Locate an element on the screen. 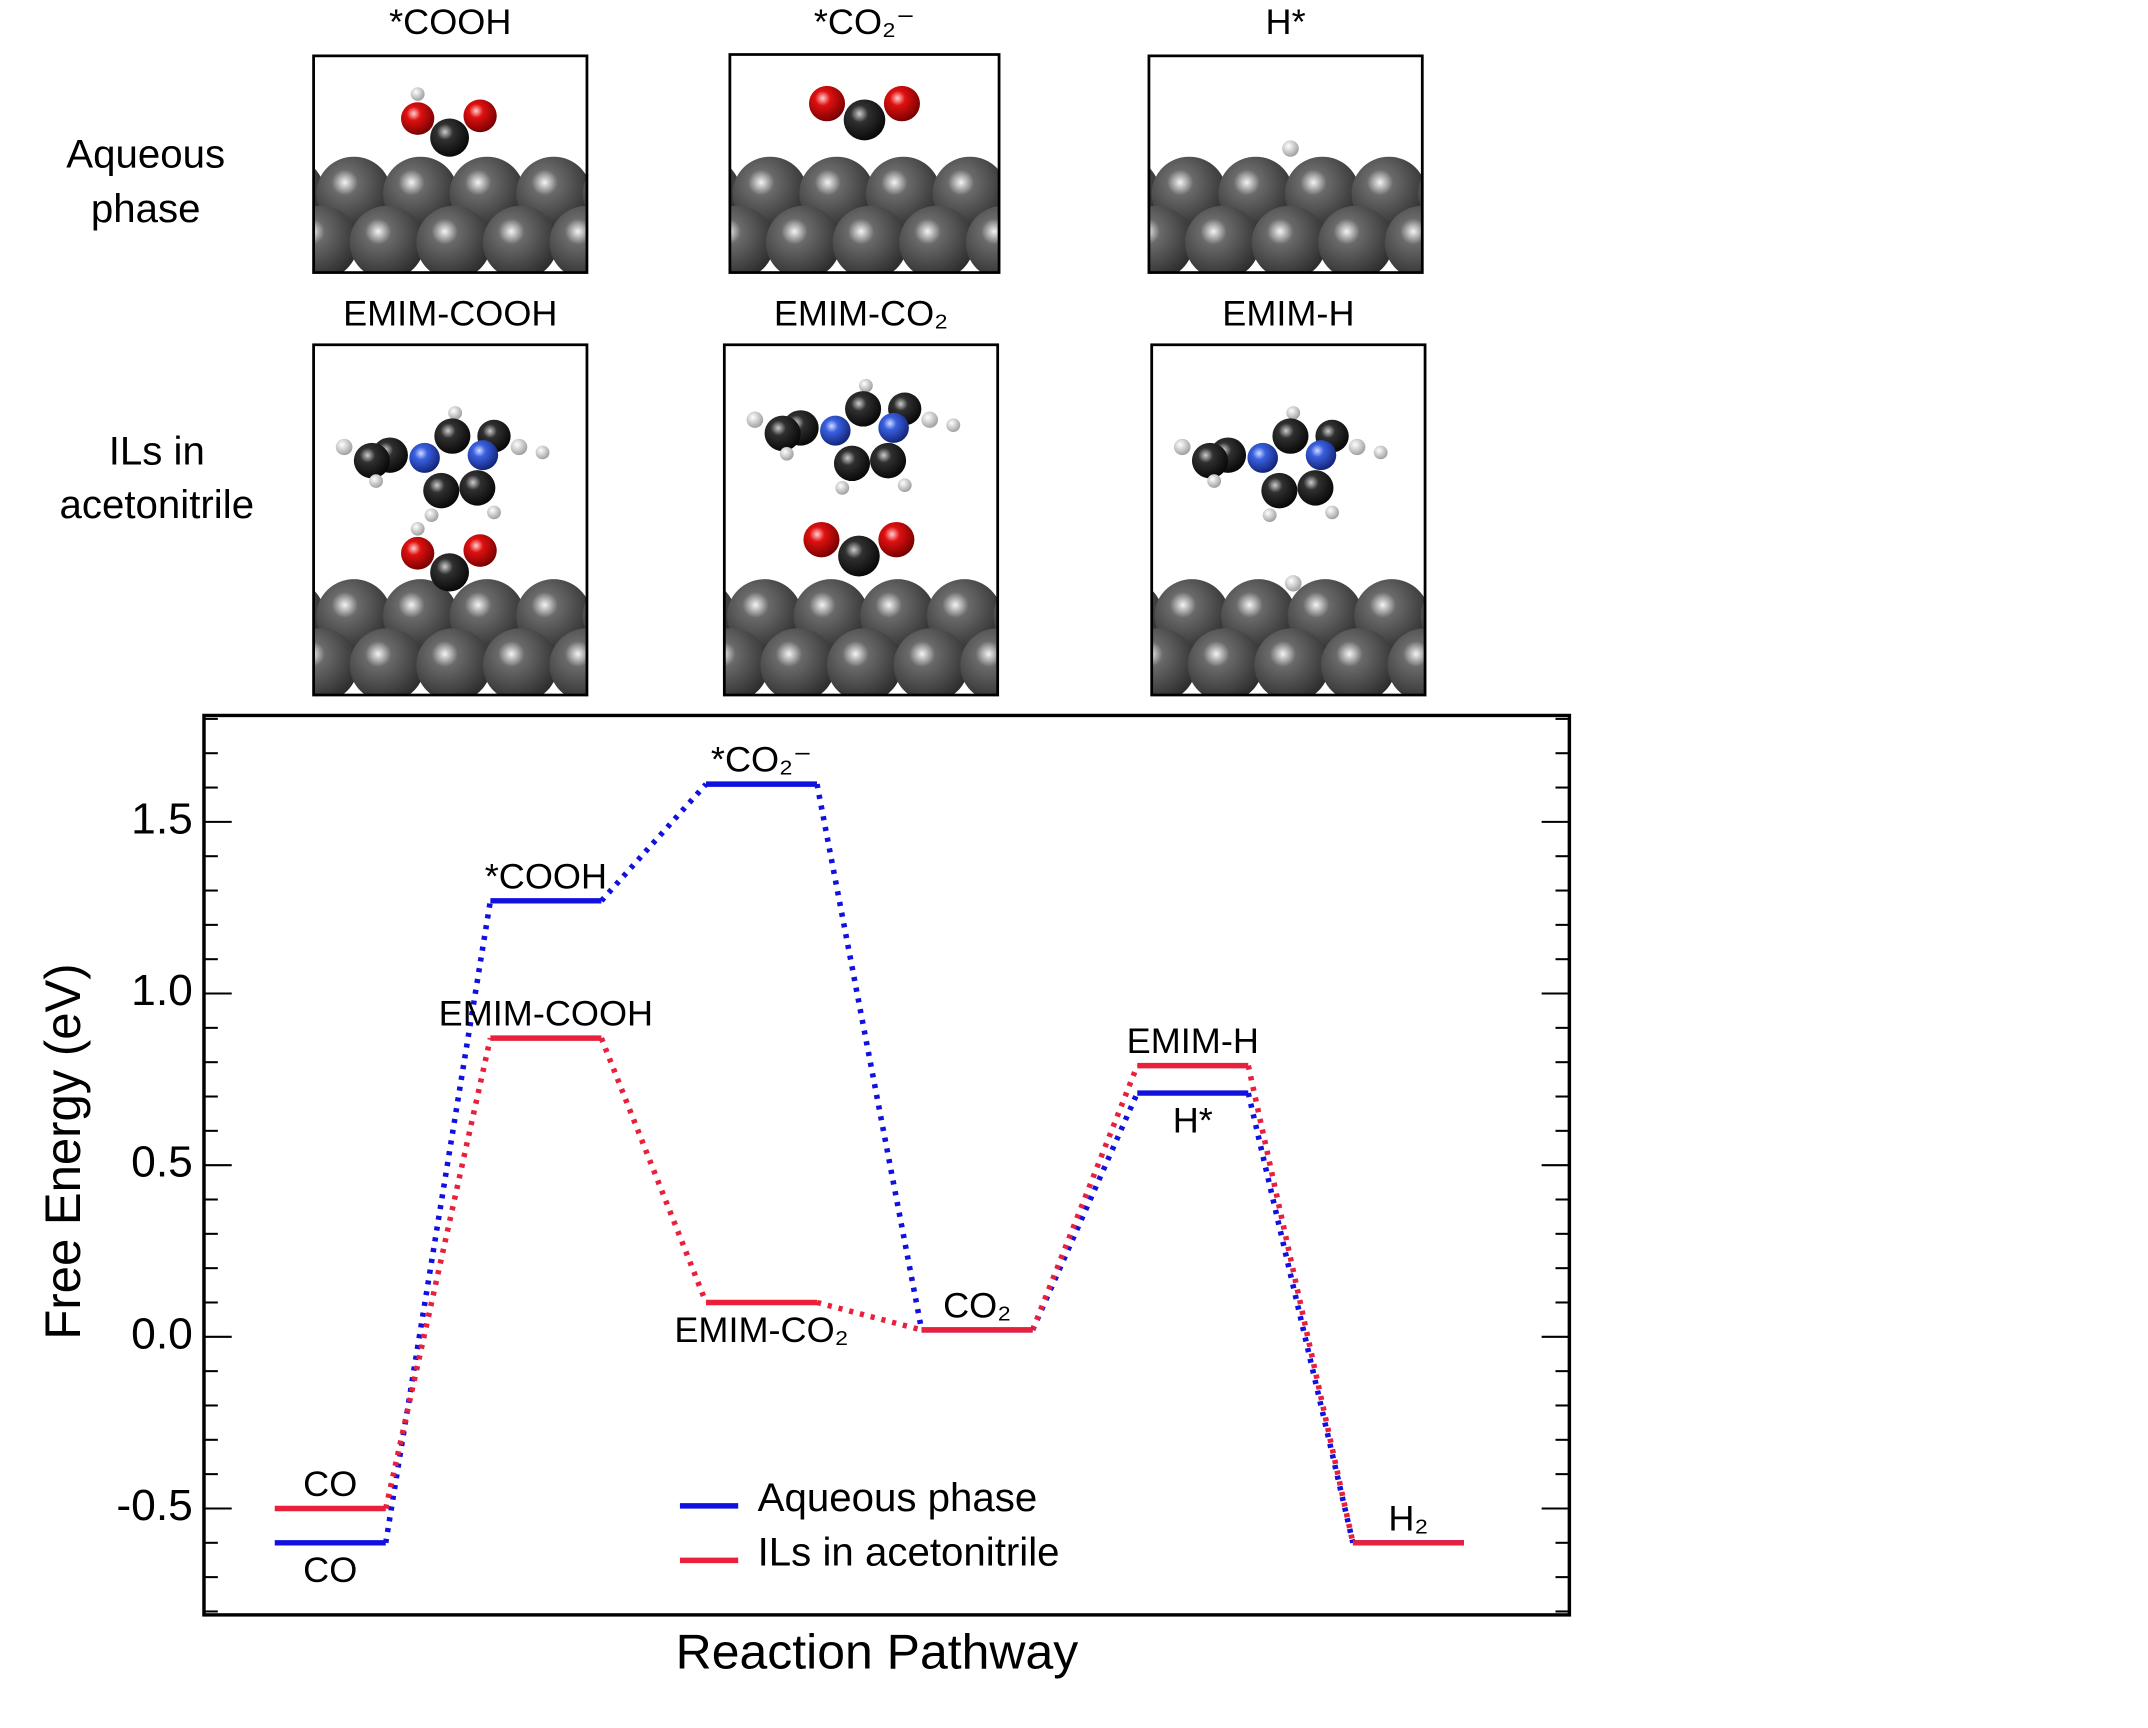  row-label: ILs in acetonitrile is located at coordinates (157, 478).